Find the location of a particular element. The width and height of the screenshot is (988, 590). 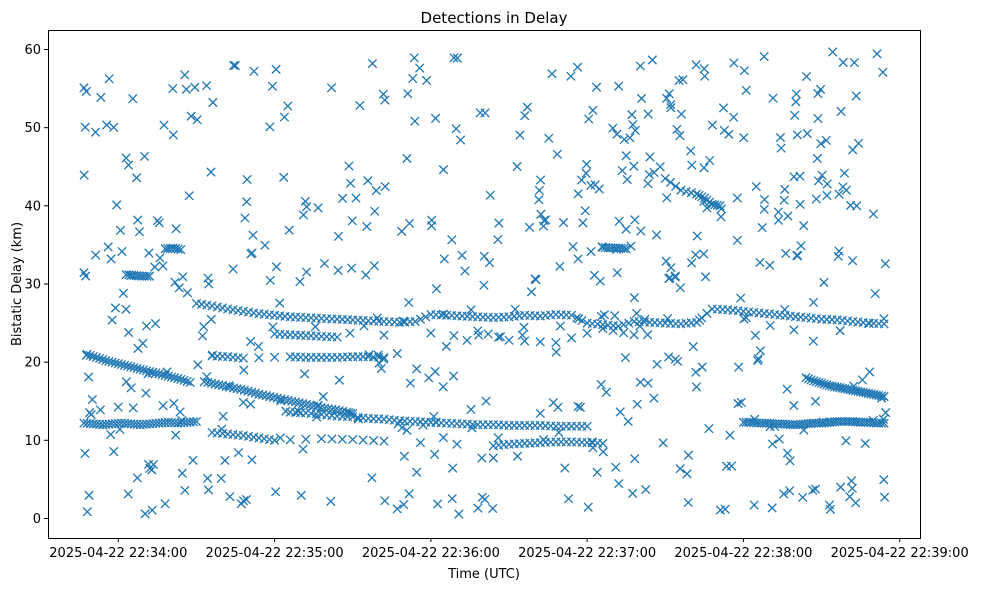

y-tick-label: 30 is located at coordinates (32, 285).